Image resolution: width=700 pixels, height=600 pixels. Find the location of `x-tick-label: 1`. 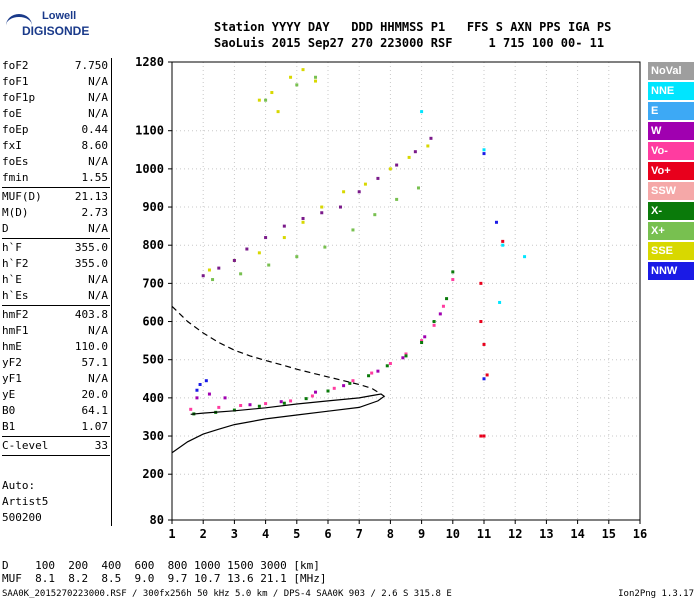

x-tick-label: 1 is located at coordinates (171, 534).